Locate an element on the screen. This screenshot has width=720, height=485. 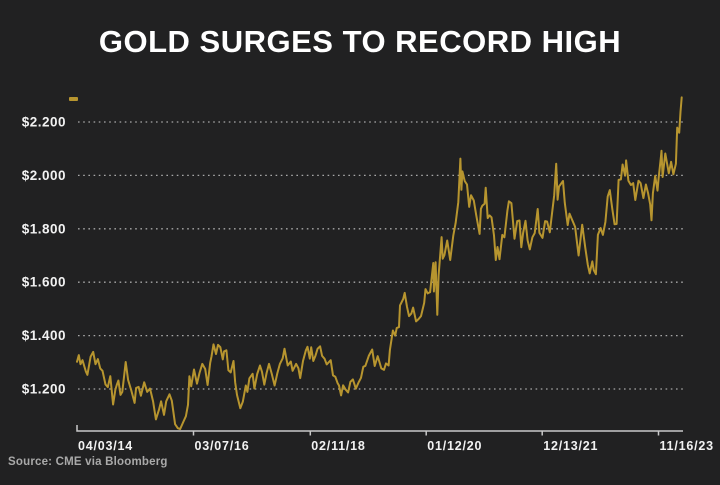
y-tick-label: $1.200 is located at coordinates (44, 389).